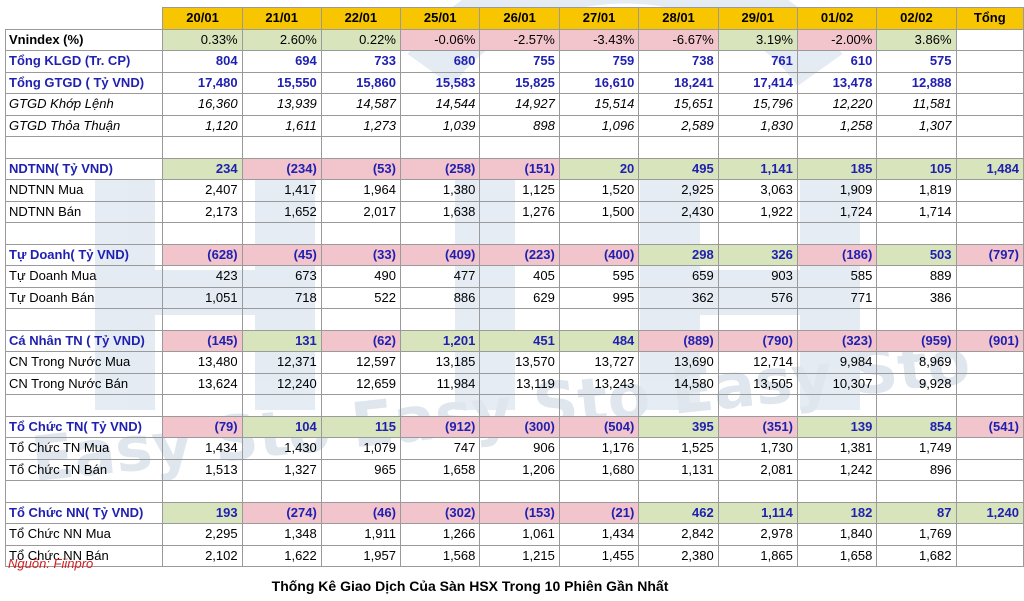 This screenshot has height=601, width=1024. What do you see at coordinates (678, 18) in the screenshot?
I see `column-header-date: 28/01` at bounding box center [678, 18].